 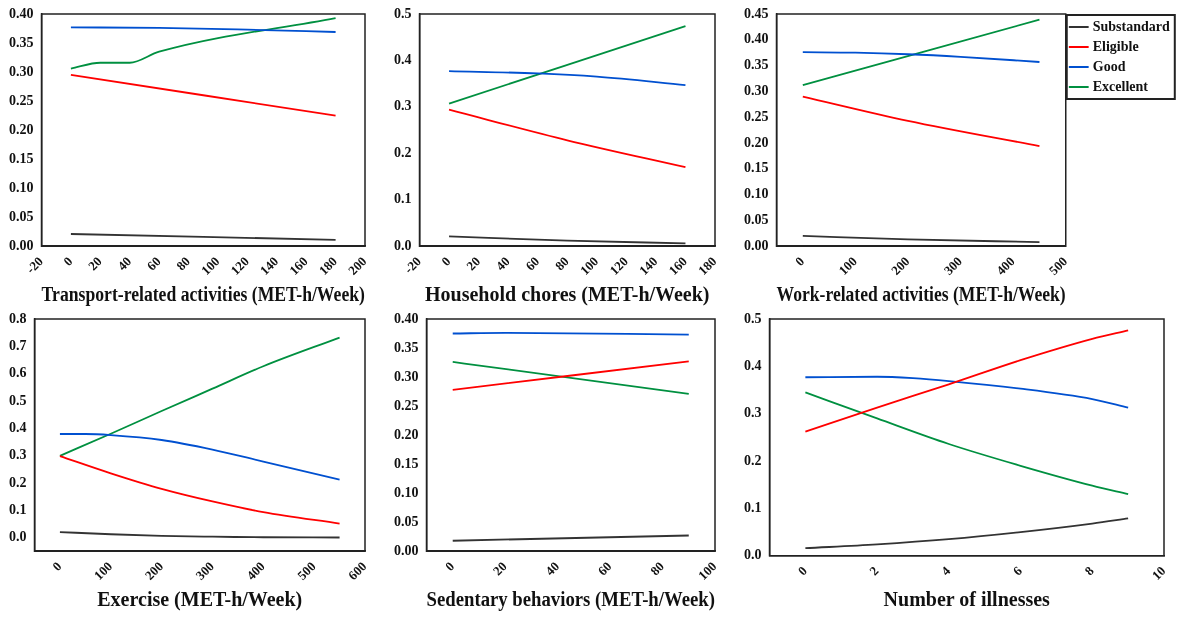 What do you see at coordinates (1109, 66) in the screenshot?
I see `legend-label: Good` at bounding box center [1109, 66].